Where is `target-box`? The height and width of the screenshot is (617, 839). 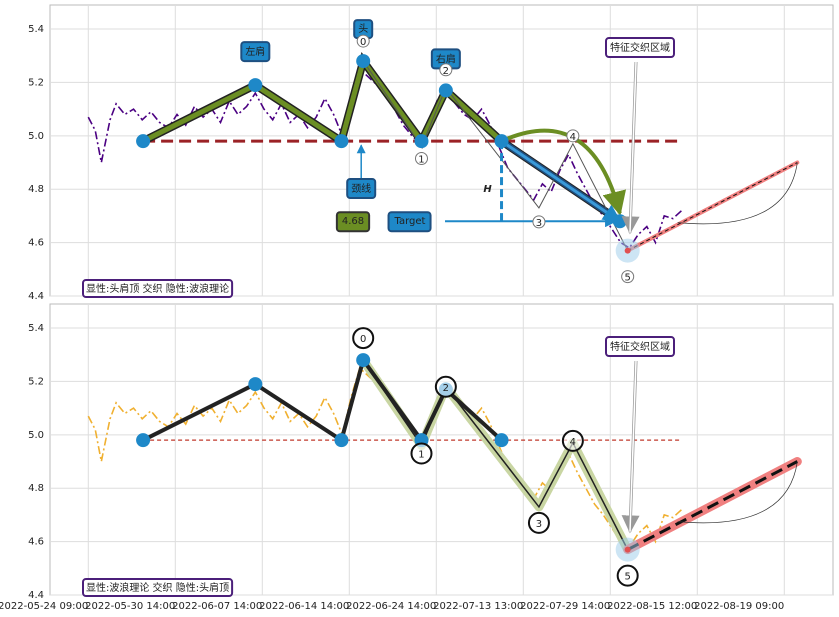 target-box is located at coordinates (409, 222).